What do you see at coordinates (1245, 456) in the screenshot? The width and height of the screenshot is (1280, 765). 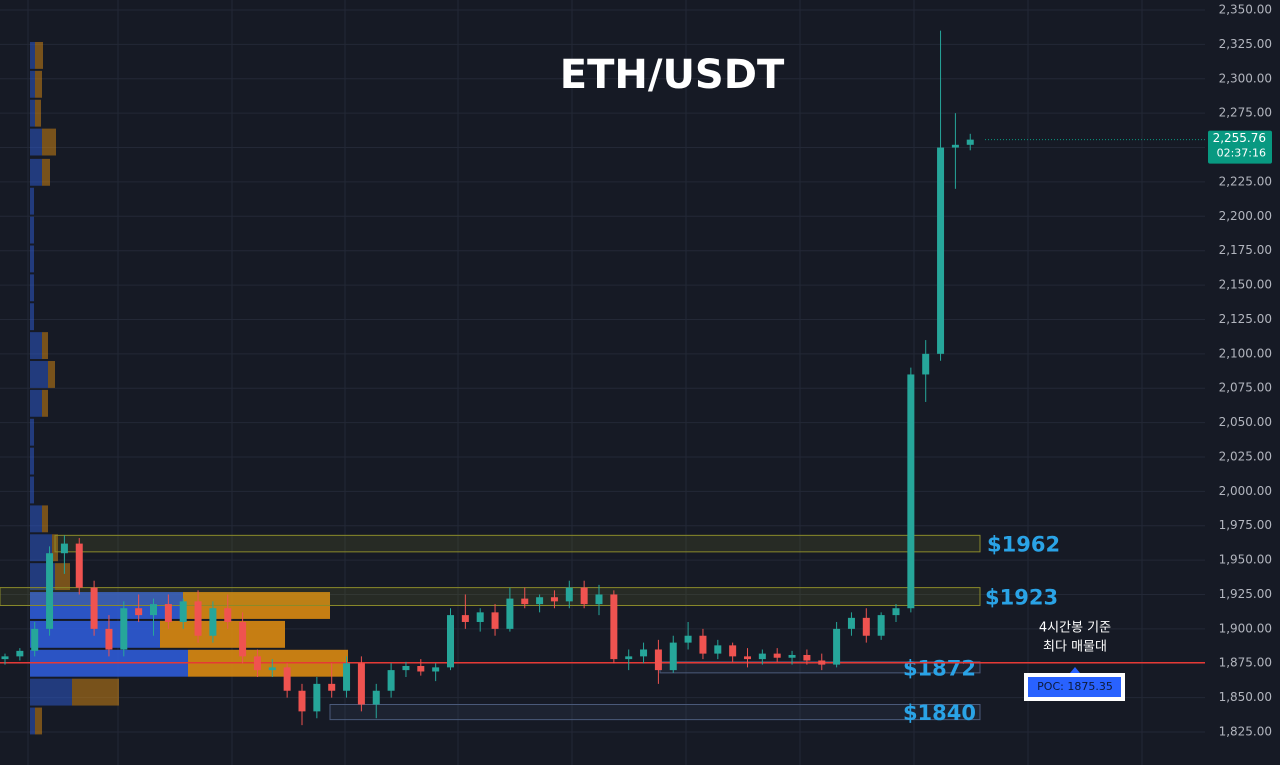 I see `y-tick-label: 2,025.00` at bounding box center [1245, 456].